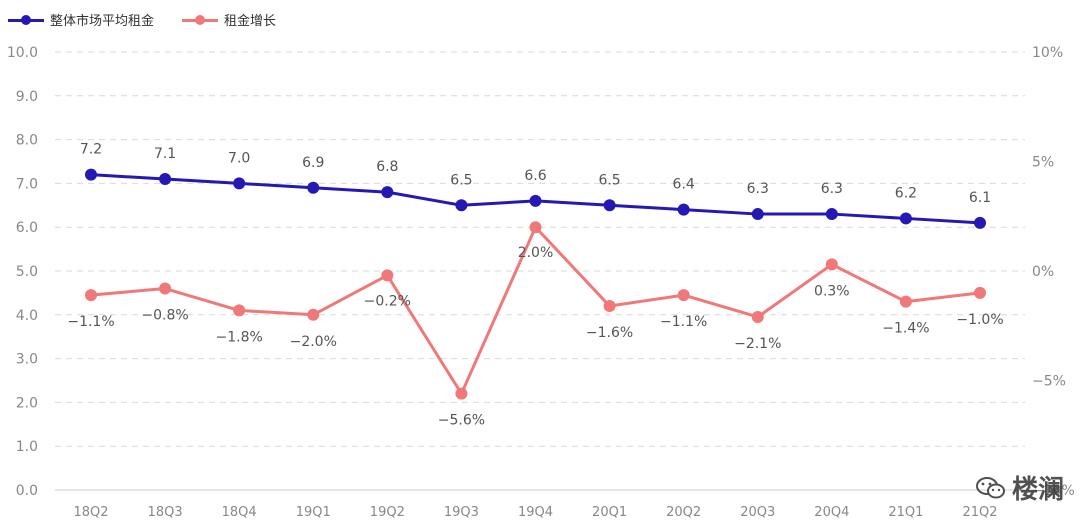 The image size is (1080, 530). What do you see at coordinates (27, 228) in the screenshot?
I see `y-left-tick-label: 6.0` at bounding box center [27, 228].